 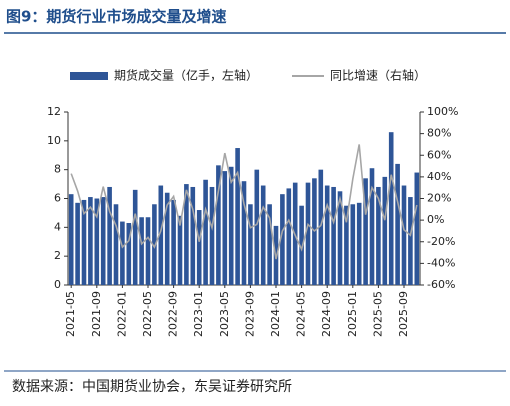 I want to click on y-tick-label: 12, so click(x=54, y=111).